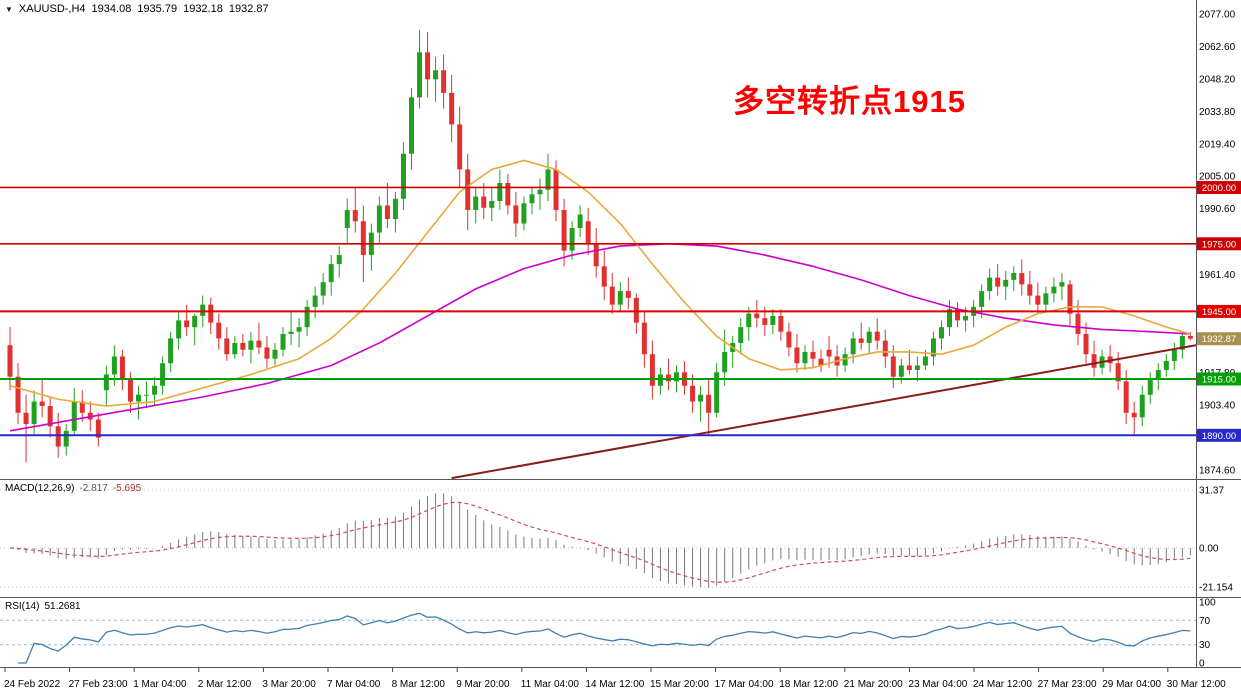 Image resolution: width=1241 pixels, height=694 pixels. I want to click on macd-axis-label: -21.154, so click(1216, 588).